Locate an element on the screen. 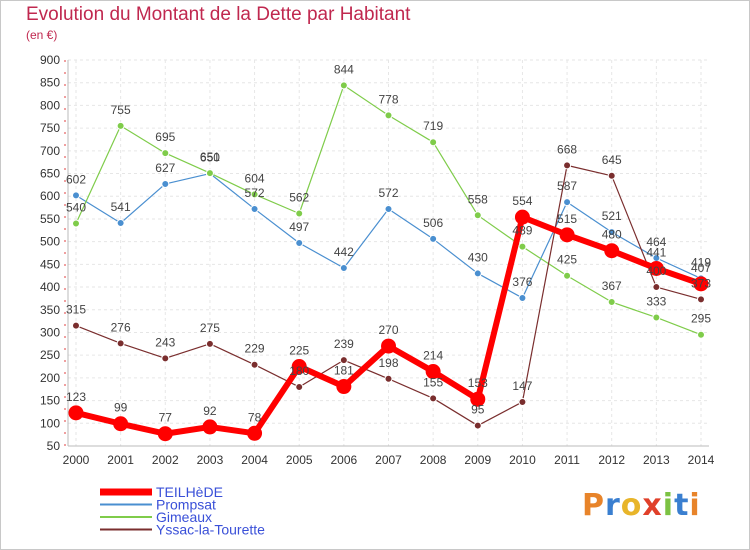 This screenshot has width=750, height=550. data-label: 407 is located at coordinates (701, 268).